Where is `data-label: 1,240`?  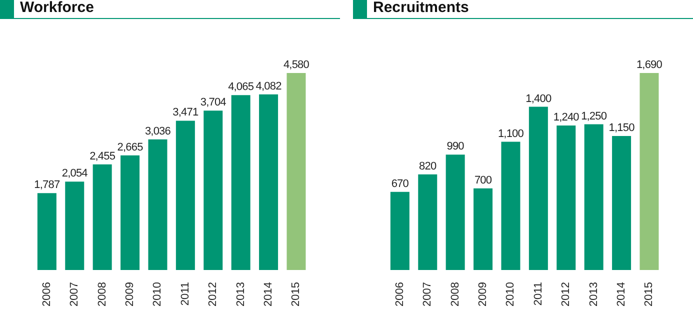 data-label: 1,240 is located at coordinates (566, 117).